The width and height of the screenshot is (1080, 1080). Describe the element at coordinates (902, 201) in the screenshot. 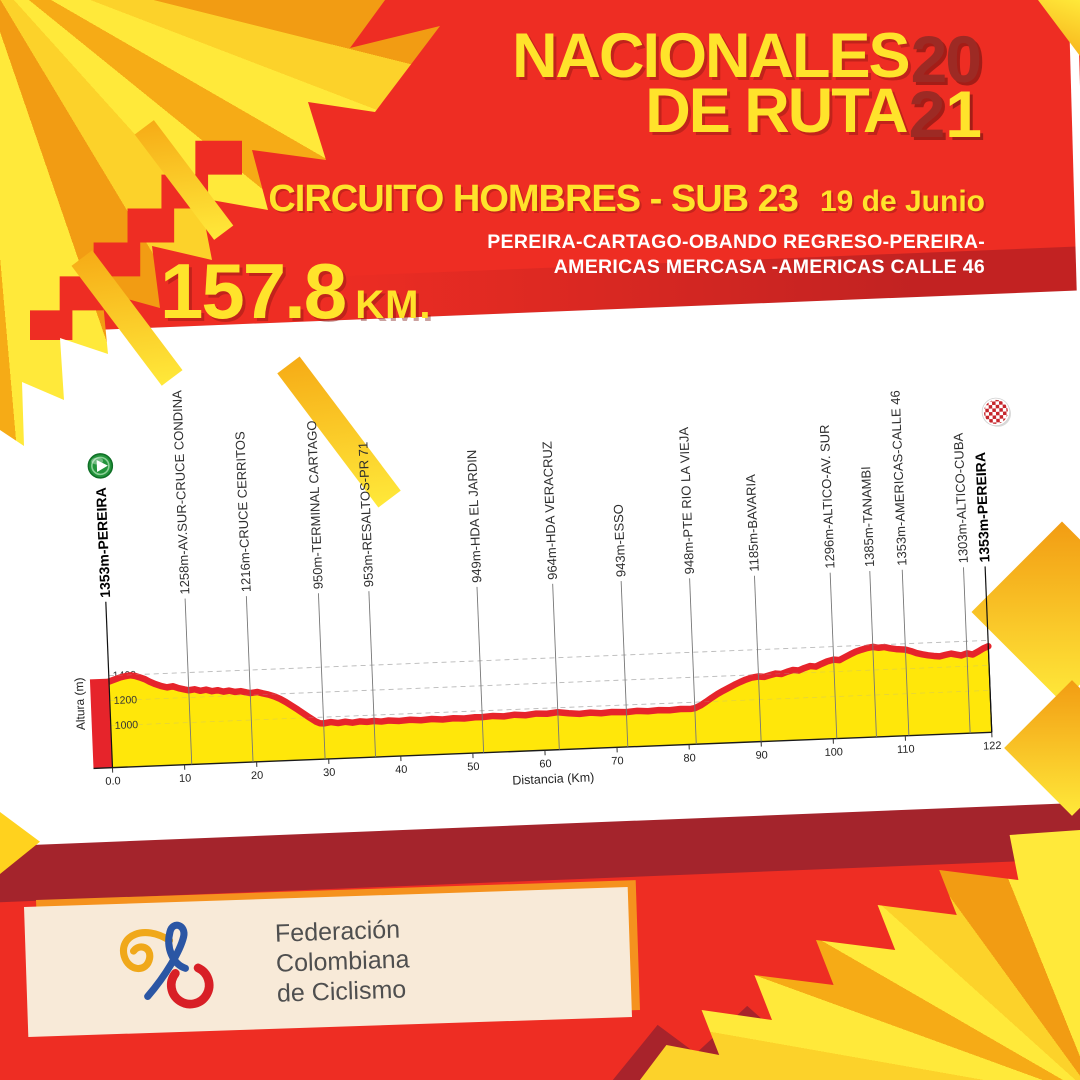

I see `race-date: 19 de Junio` at that location.